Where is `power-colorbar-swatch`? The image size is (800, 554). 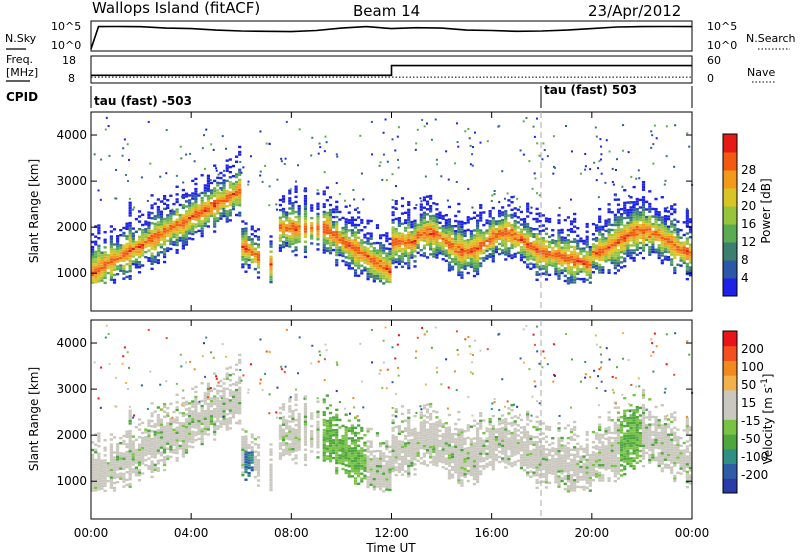
power-colorbar-swatch is located at coordinates (730, 233).